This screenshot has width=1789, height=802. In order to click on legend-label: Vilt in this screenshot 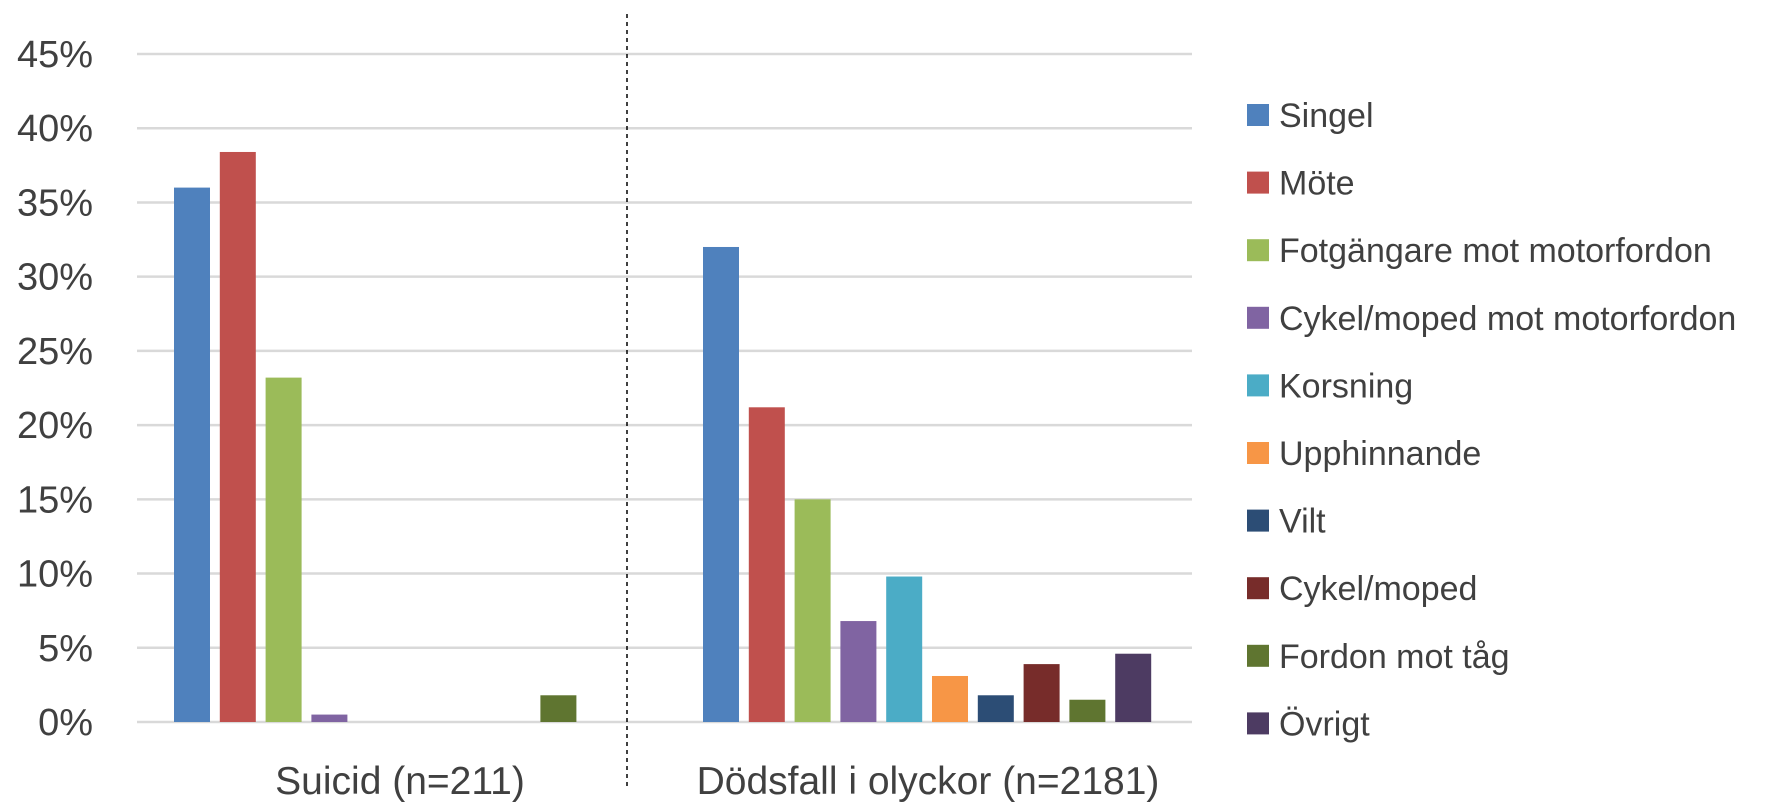, I will do `click(1302, 522)`.